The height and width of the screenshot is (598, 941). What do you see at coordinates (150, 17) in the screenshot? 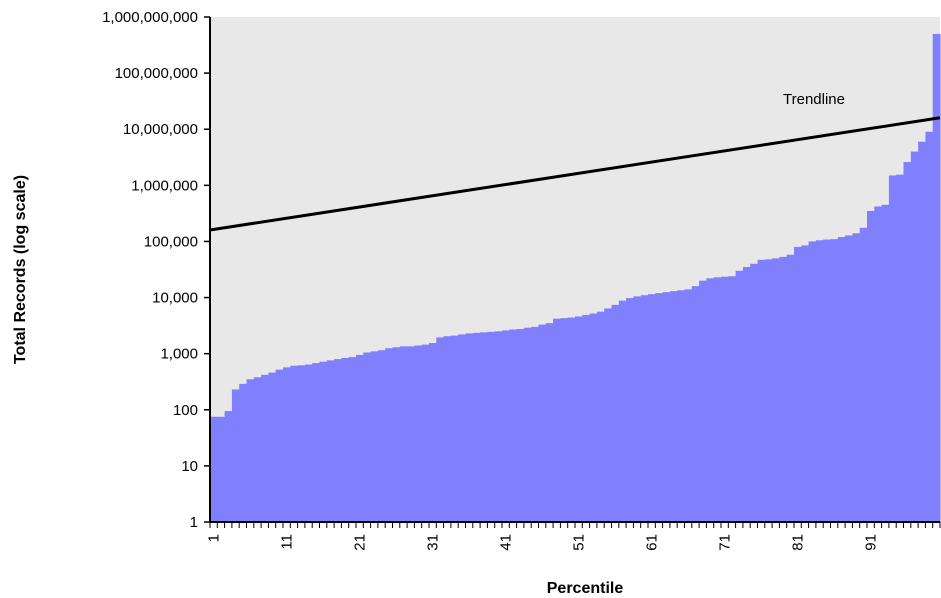
I see `y-tick-label: 1,000,000,000` at bounding box center [150, 17].